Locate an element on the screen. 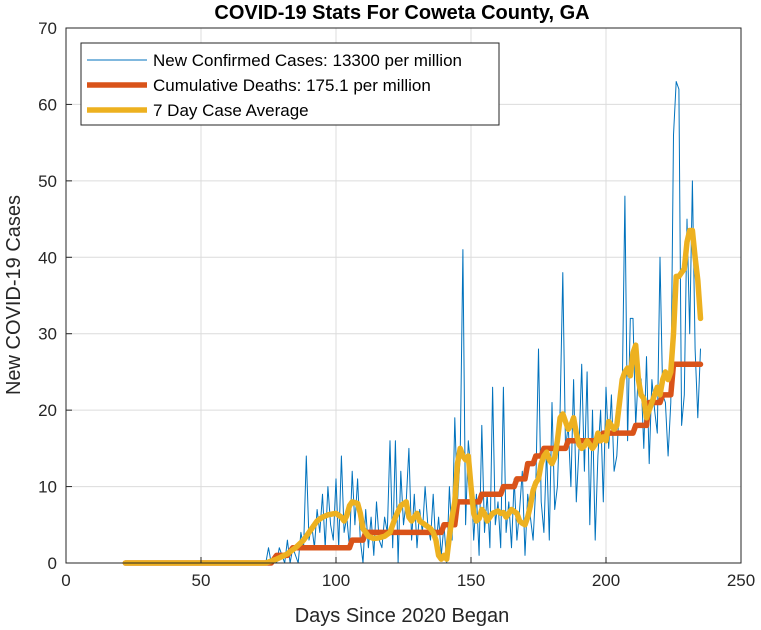  x-axis-label: Days Since 2020 Began is located at coordinates (402, 616).